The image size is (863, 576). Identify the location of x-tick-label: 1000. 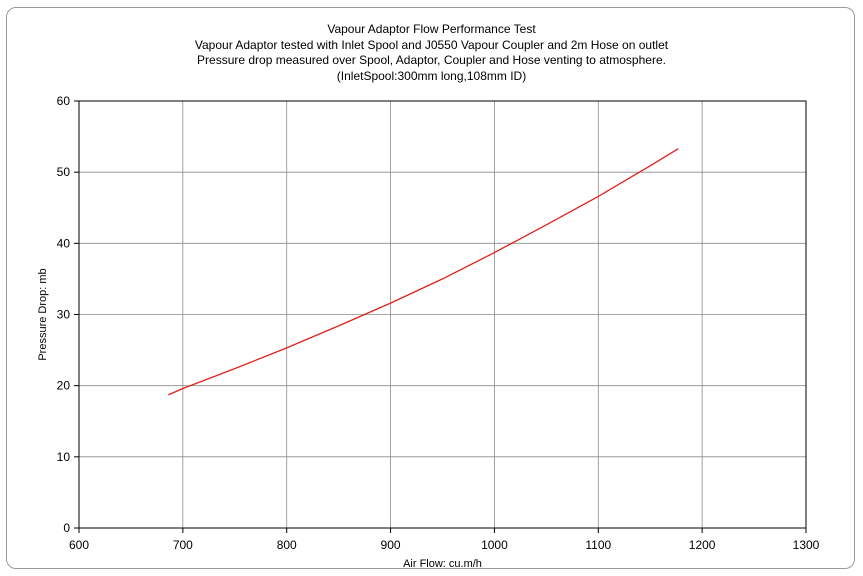
(494, 545).